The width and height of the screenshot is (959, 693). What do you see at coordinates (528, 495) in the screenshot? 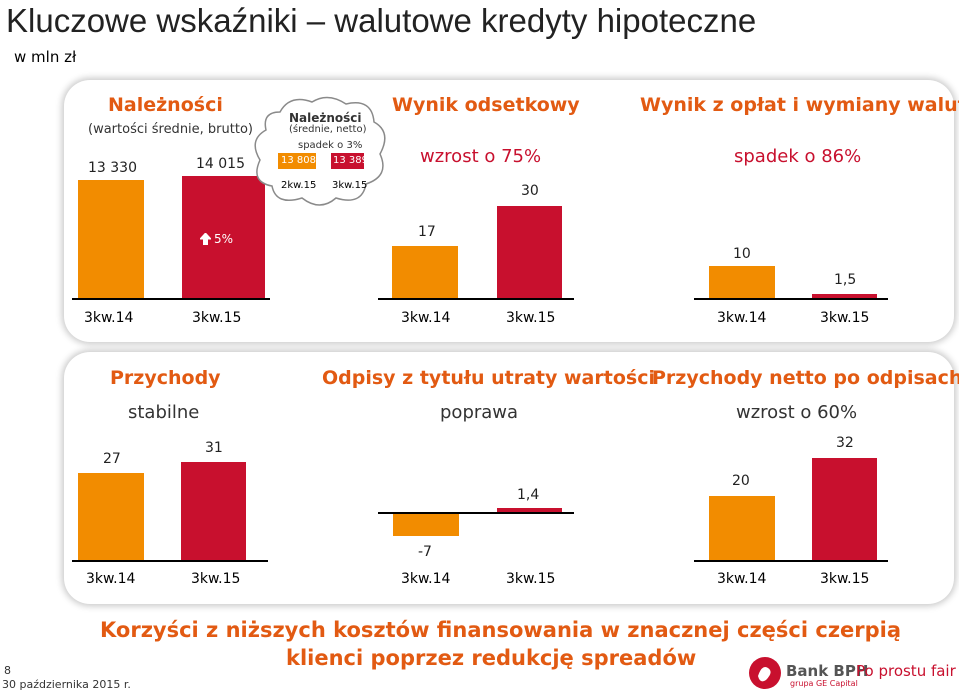
I see `chart5-label-1: 1,4` at bounding box center [528, 495].